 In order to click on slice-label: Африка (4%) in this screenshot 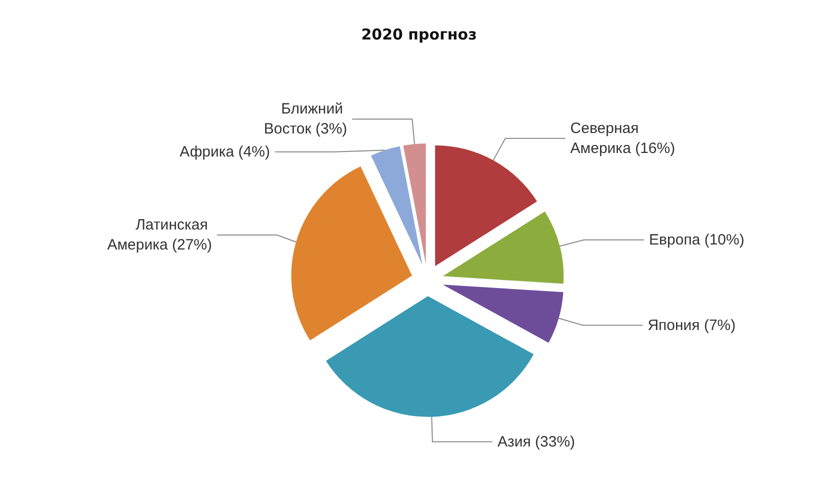, I will do `click(225, 151)`.